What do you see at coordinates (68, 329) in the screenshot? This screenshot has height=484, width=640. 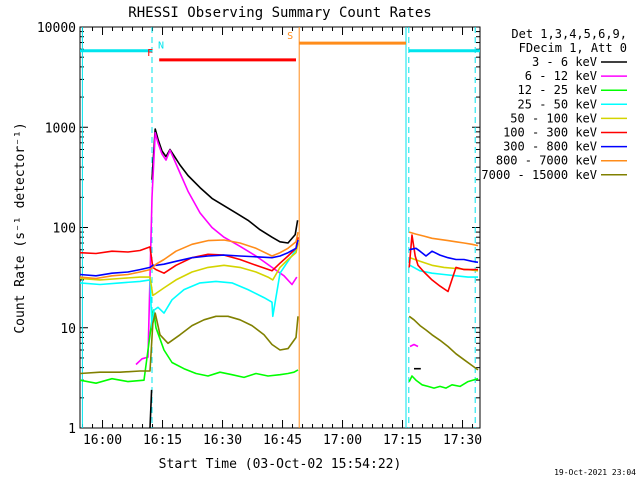 I see `y-tick-label: 10` at bounding box center [68, 329].